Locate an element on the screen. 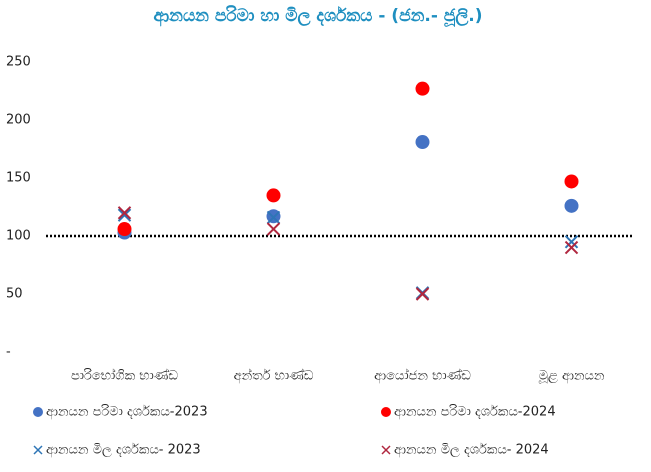 This screenshot has width=651, height=472. legend-label: ආනයන පරිමා දර්ශකය-2024 is located at coordinates (475, 412).